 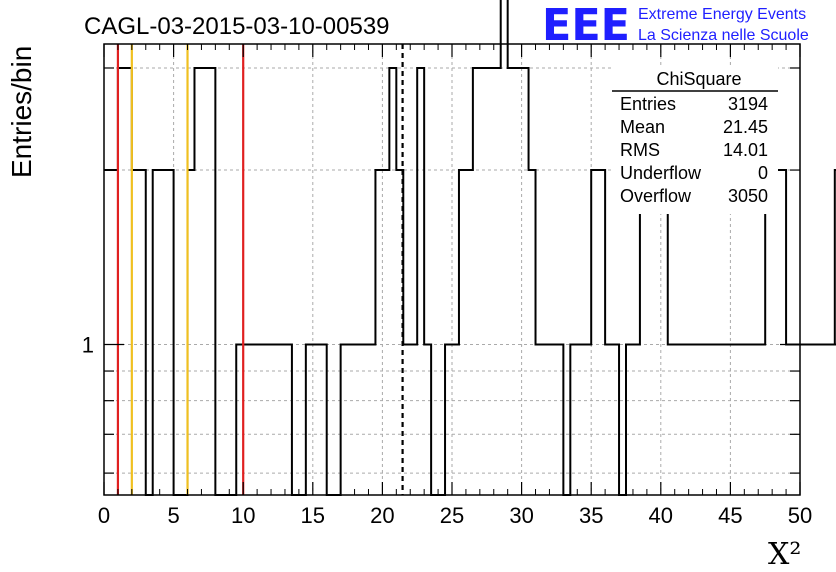 What do you see at coordinates (104, 515) in the screenshot?
I see `x-tick-label: 0` at bounding box center [104, 515].